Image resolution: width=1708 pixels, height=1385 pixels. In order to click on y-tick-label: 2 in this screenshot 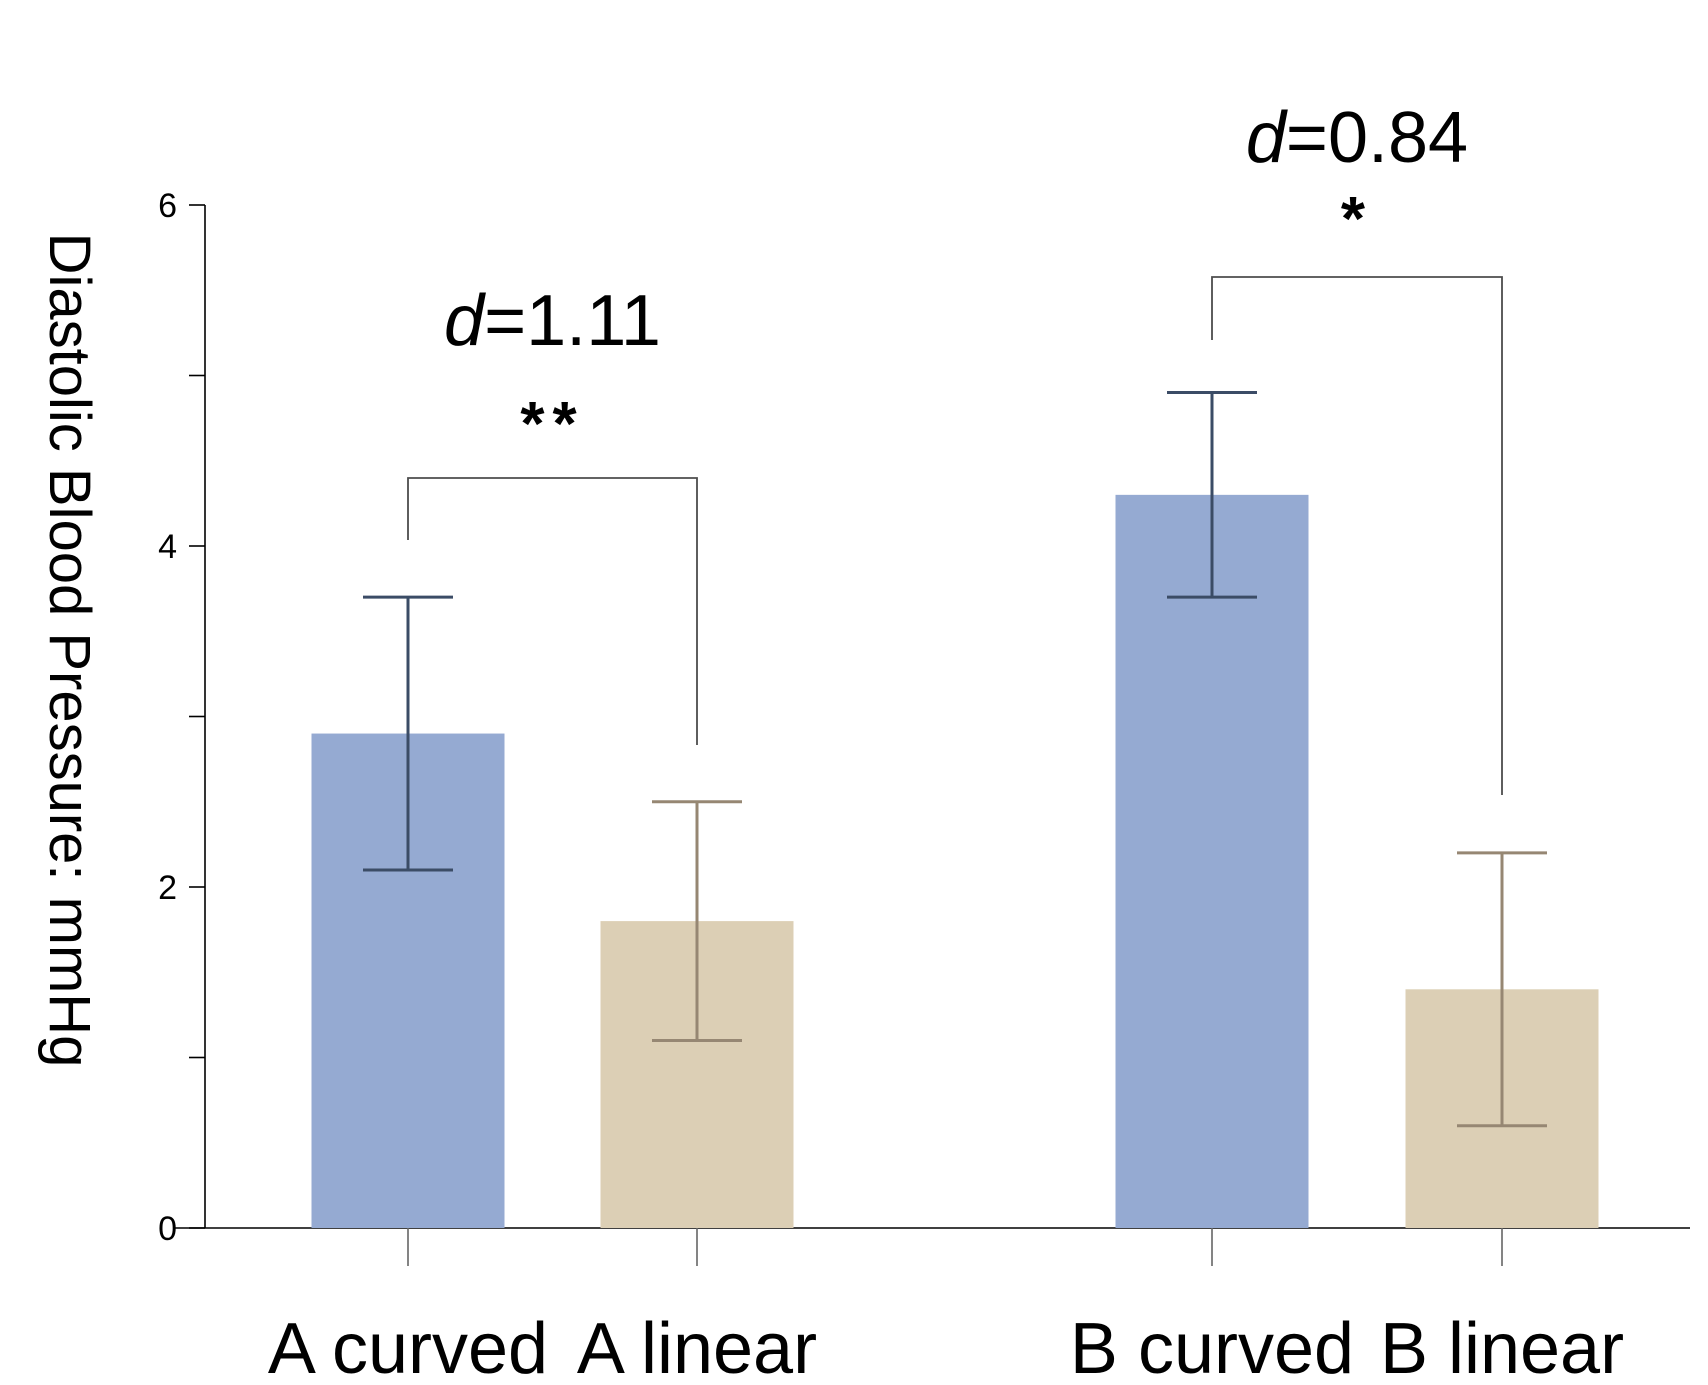, I will do `click(167, 888)`.